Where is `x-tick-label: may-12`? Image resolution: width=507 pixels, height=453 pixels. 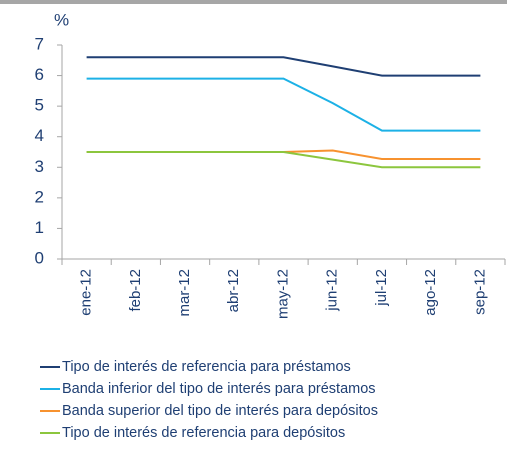 x-tick-label: may-12 is located at coordinates (282, 294).